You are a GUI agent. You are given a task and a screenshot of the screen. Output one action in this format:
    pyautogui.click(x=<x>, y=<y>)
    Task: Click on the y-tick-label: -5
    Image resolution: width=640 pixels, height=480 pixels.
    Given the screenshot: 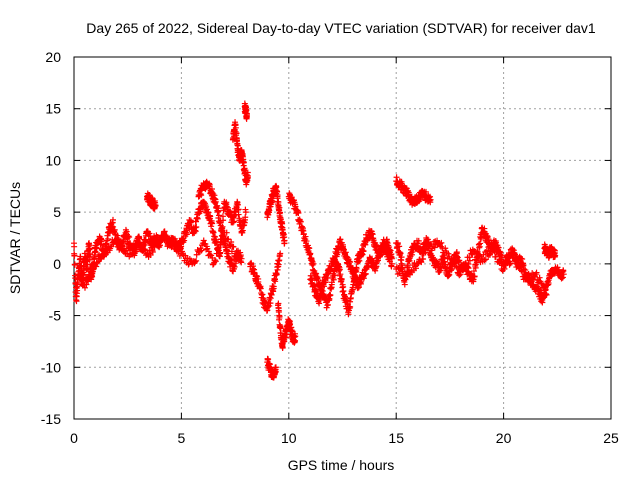 What is the action you would take?
    pyautogui.click(x=55, y=316)
    